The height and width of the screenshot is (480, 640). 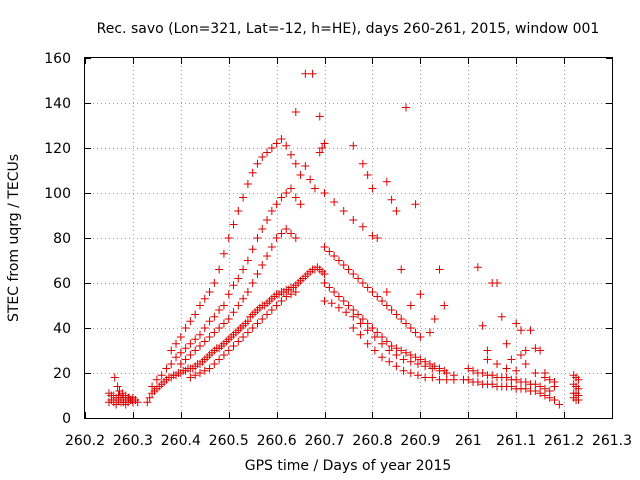 What do you see at coordinates (516, 441) in the screenshot?
I see `x-tick-label: 261.1` at bounding box center [516, 441].